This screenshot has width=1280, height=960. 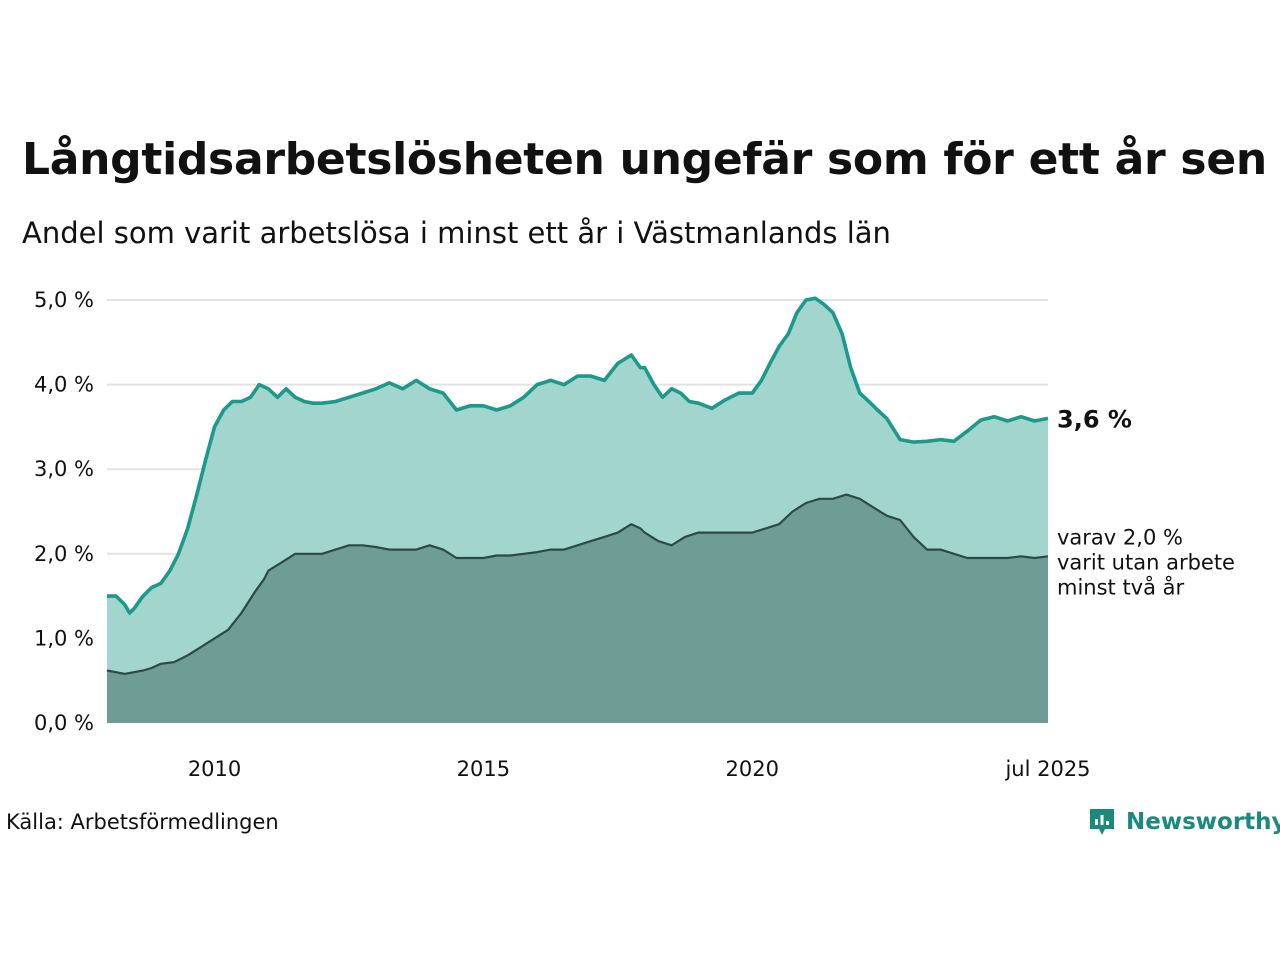 I want to click on end-label-sub: varit utan arbete, so click(x=1146, y=562).